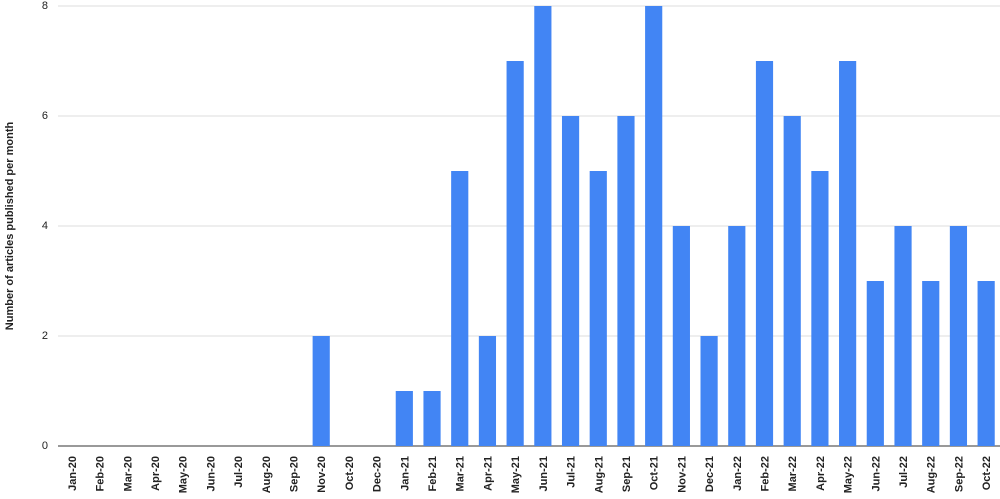 The height and width of the screenshot is (499, 1000). Describe the element at coordinates (156, 473) in the screenshot. I see `x-tick-label: Apr-20` at that location.